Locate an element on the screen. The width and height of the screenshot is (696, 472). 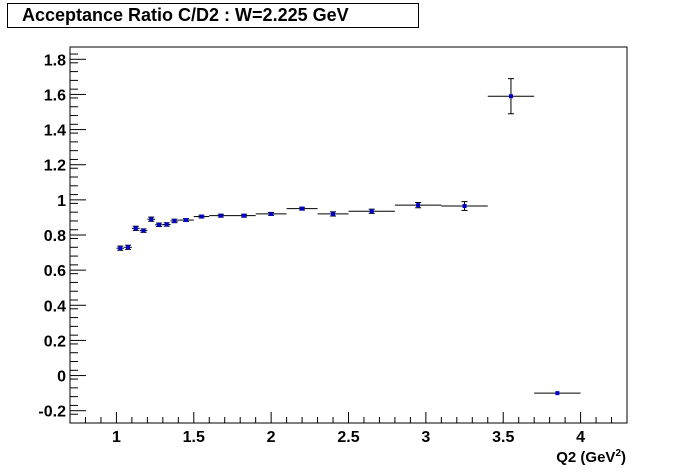
y-tick-label: 0.4 is located at coordinates (55, 306).